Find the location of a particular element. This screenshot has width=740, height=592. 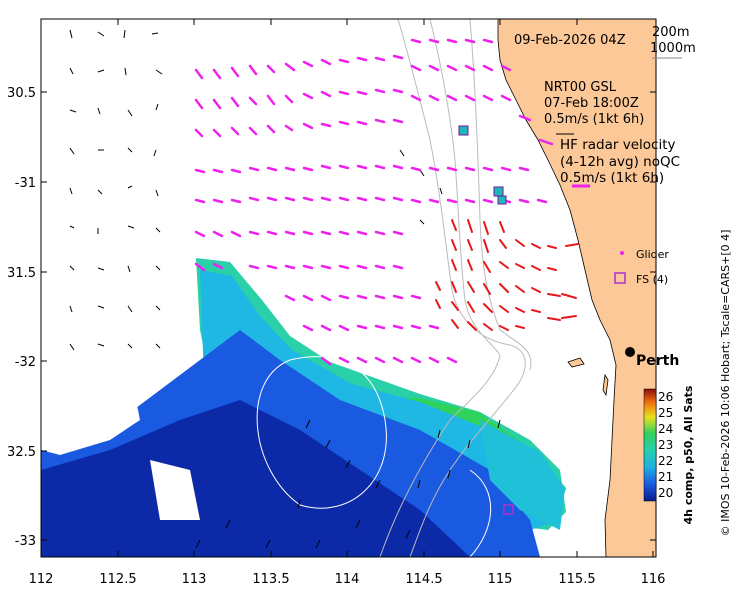

fs-markers is located at coordinates (486, 320).